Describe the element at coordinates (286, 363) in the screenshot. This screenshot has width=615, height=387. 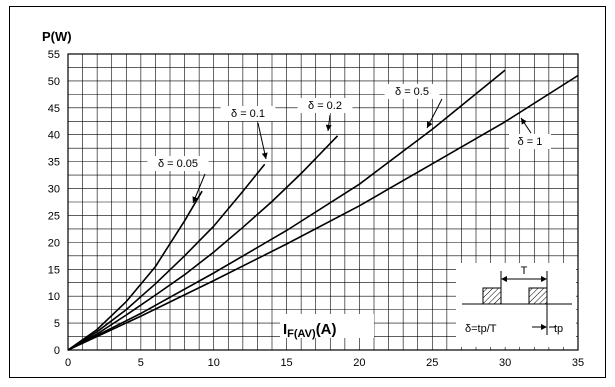
I see `x-tick-label: 15` at that location.